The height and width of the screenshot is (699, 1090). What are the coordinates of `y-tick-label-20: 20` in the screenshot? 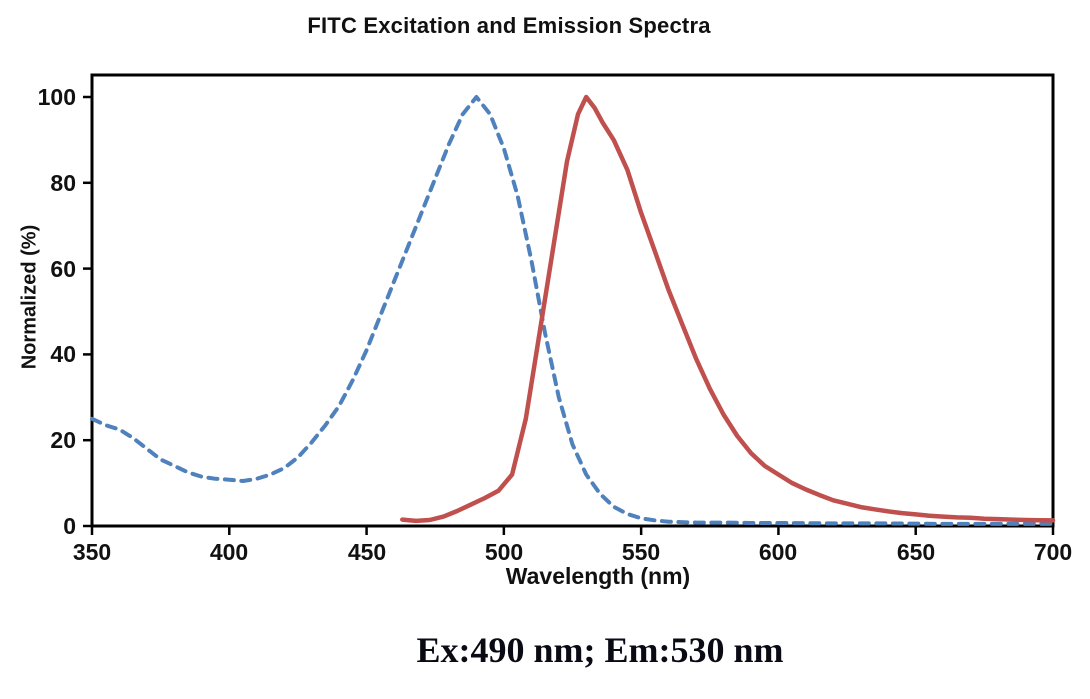 It's located at (63, 440).